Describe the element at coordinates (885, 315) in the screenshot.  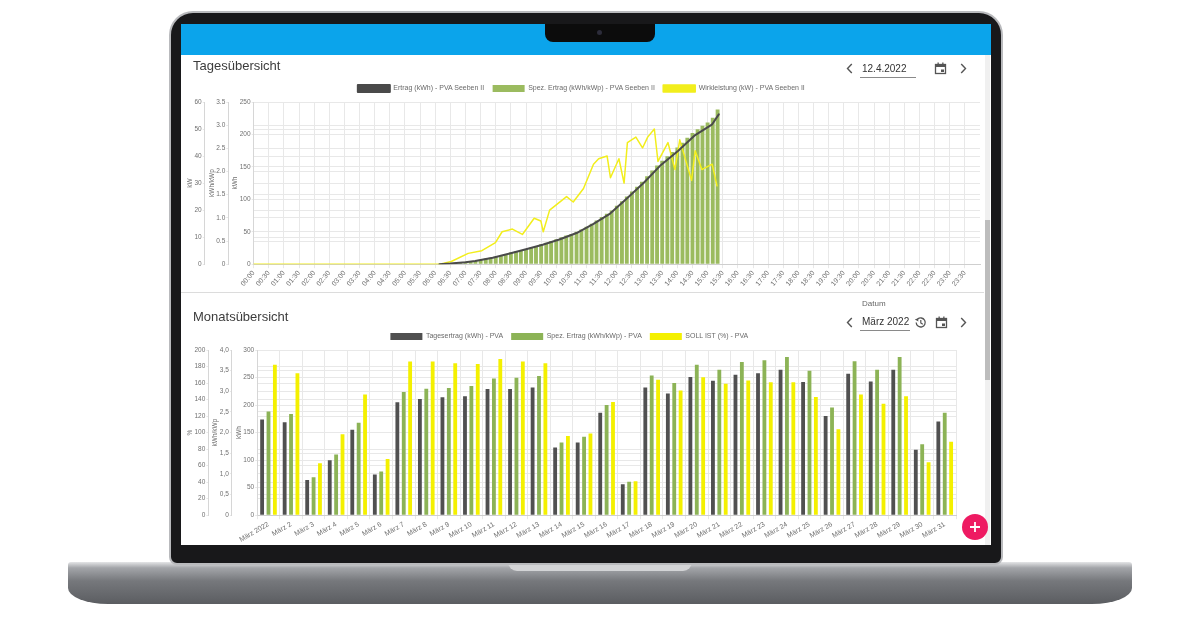
I see `date-field: Datum März 2022` at that location.